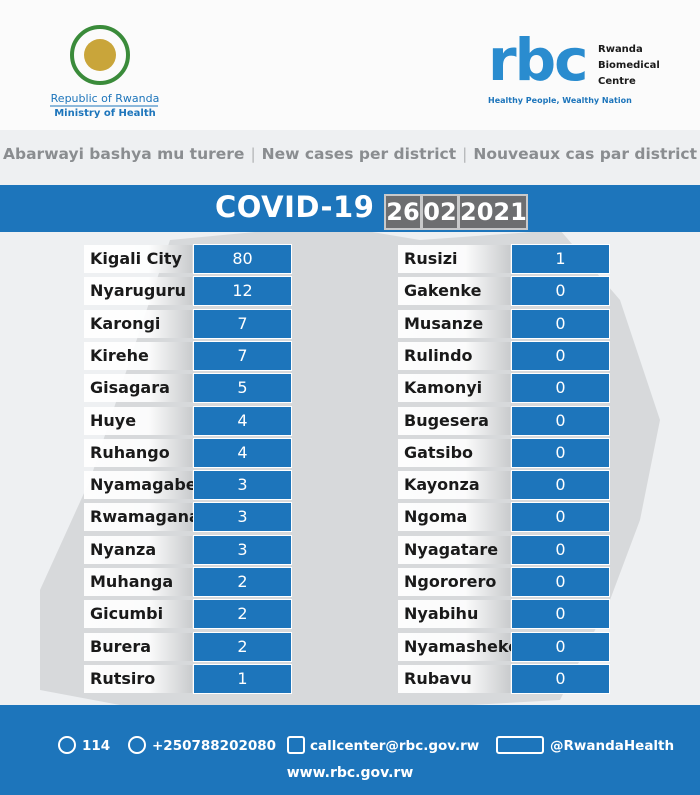 This screenshot has width=700, height=795. Describe the element at coordinates (538, 60) in the screenshot. I see `rbc-logo: rbc` at that location.